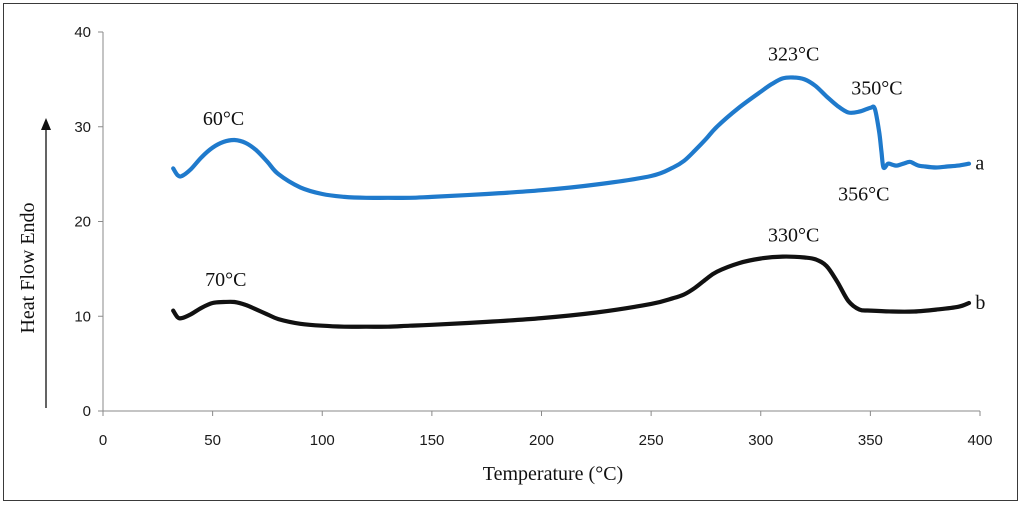 Image resolution: width=1024 pixels, height=507 pixels. I want to click on y-tick-label: 20, so click(82, 222).